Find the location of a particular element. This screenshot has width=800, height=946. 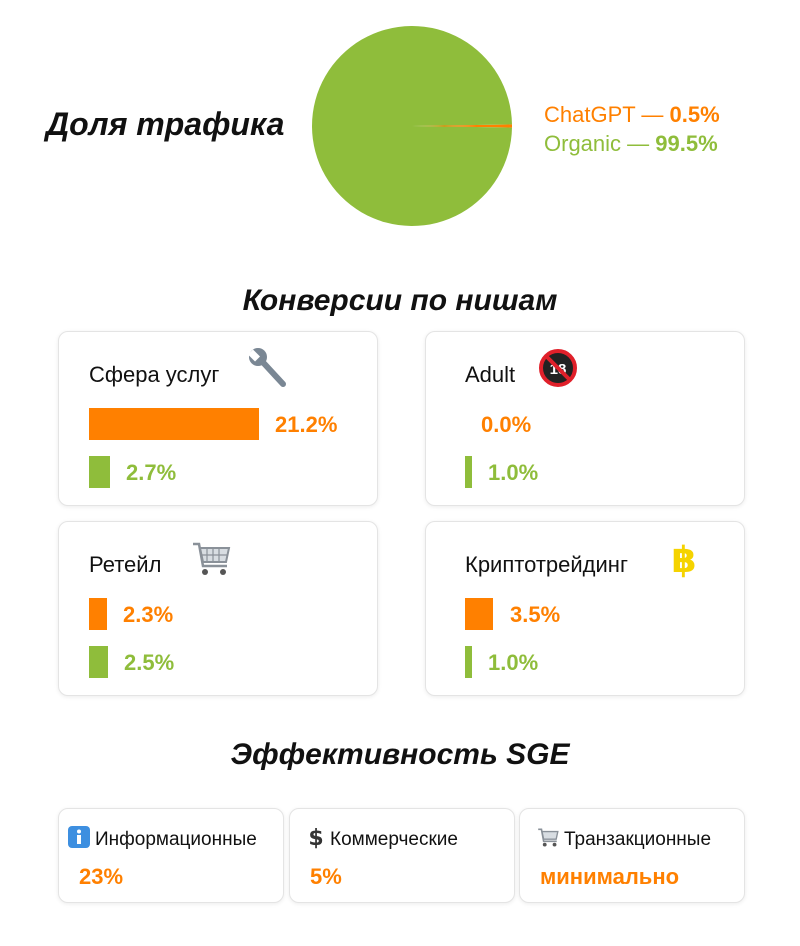

value-orange: 2.3% is located at coordinates (148, 614).